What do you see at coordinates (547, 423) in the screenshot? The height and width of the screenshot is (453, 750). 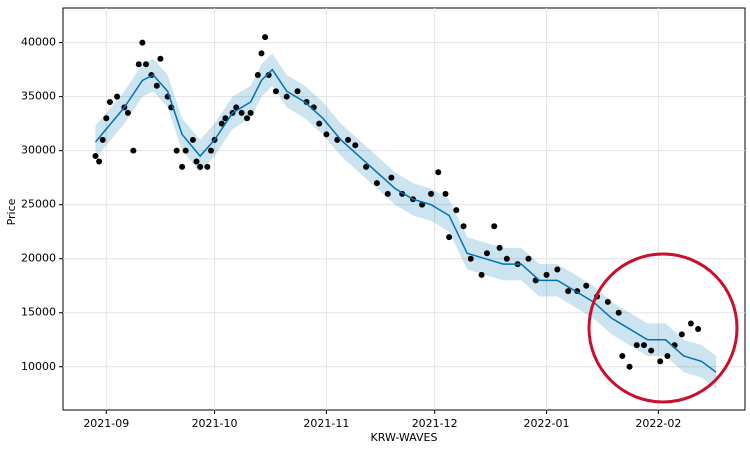 I see `x-tick-label: 2022-01` at bounding box center [547, 423].